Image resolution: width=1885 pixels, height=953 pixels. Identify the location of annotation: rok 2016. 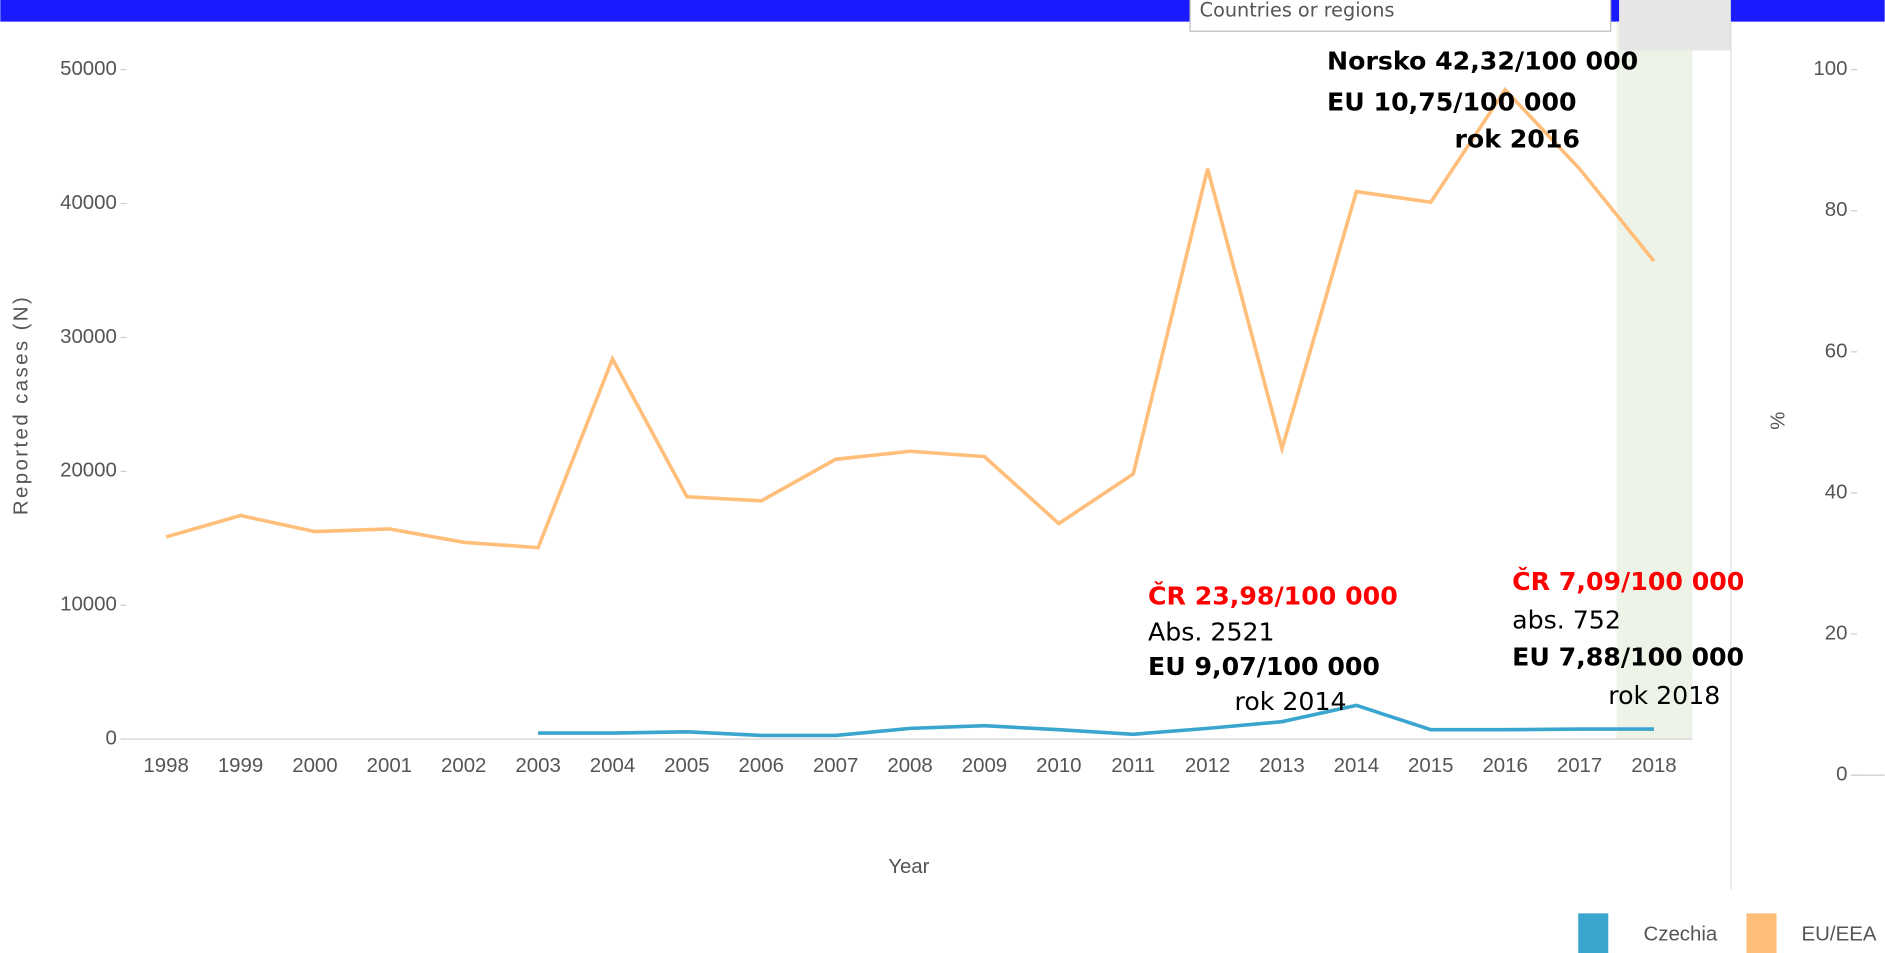
(1517, 139).